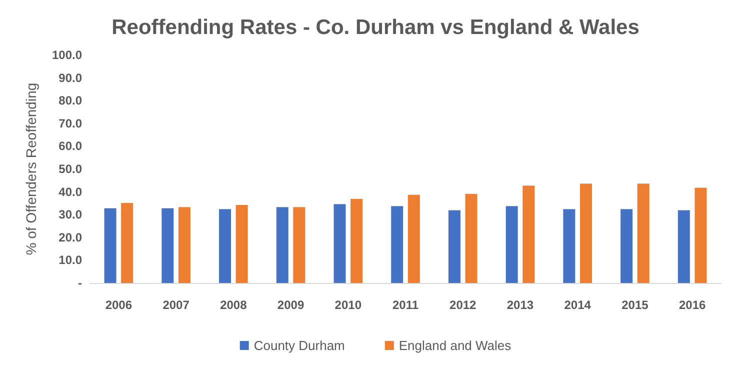  What do you see at coordinates (290, 305) in the screenshot?
I see `x-tick-label: 2009` at bounding box center [290, 305].